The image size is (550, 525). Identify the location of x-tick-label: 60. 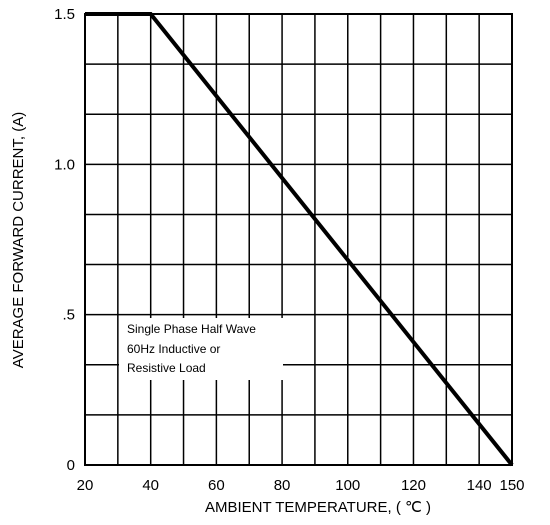
(216, 485).